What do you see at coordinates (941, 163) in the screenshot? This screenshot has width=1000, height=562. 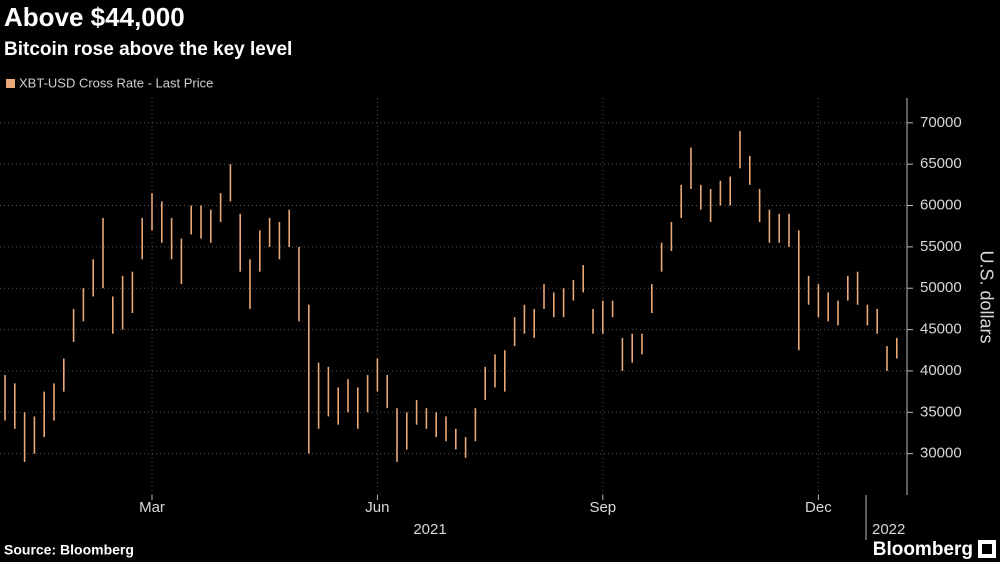 I see `y-tick-label: 65000` at bounding box center [941, 163].